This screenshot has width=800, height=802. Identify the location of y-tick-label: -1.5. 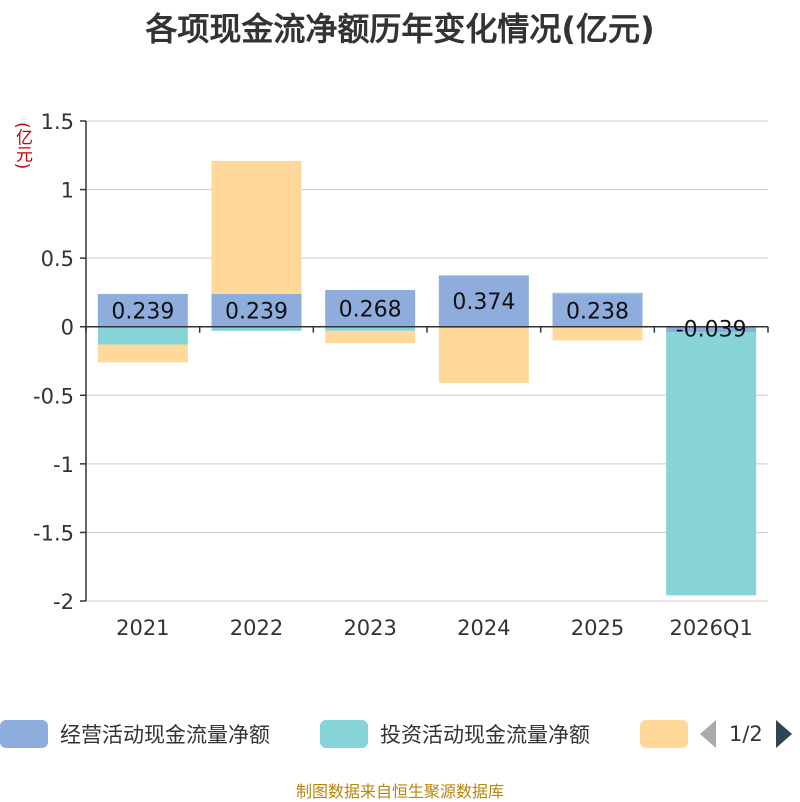
(53, 533).